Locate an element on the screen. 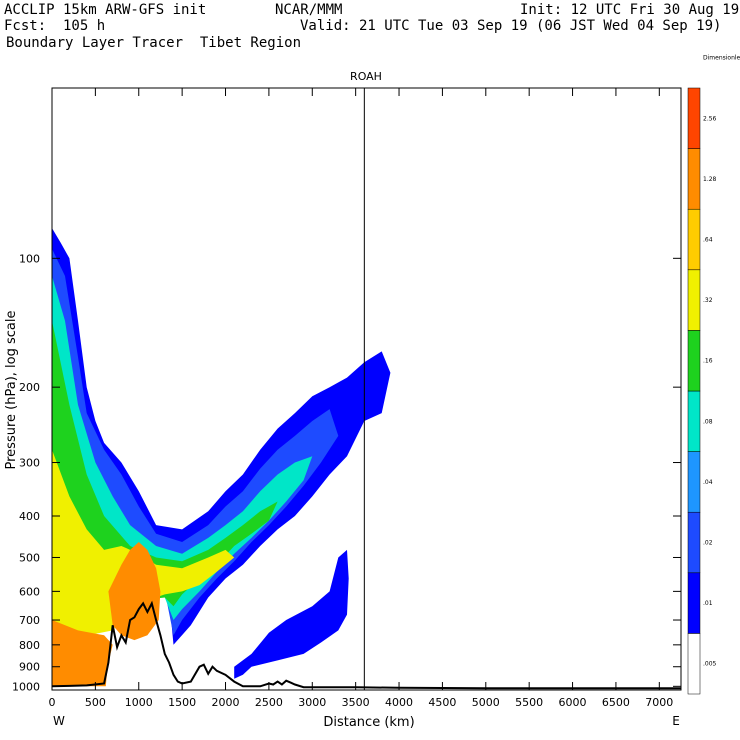 The image size is (740, 740). y-tick-label: 1000 is located at coordinates (26, 686).